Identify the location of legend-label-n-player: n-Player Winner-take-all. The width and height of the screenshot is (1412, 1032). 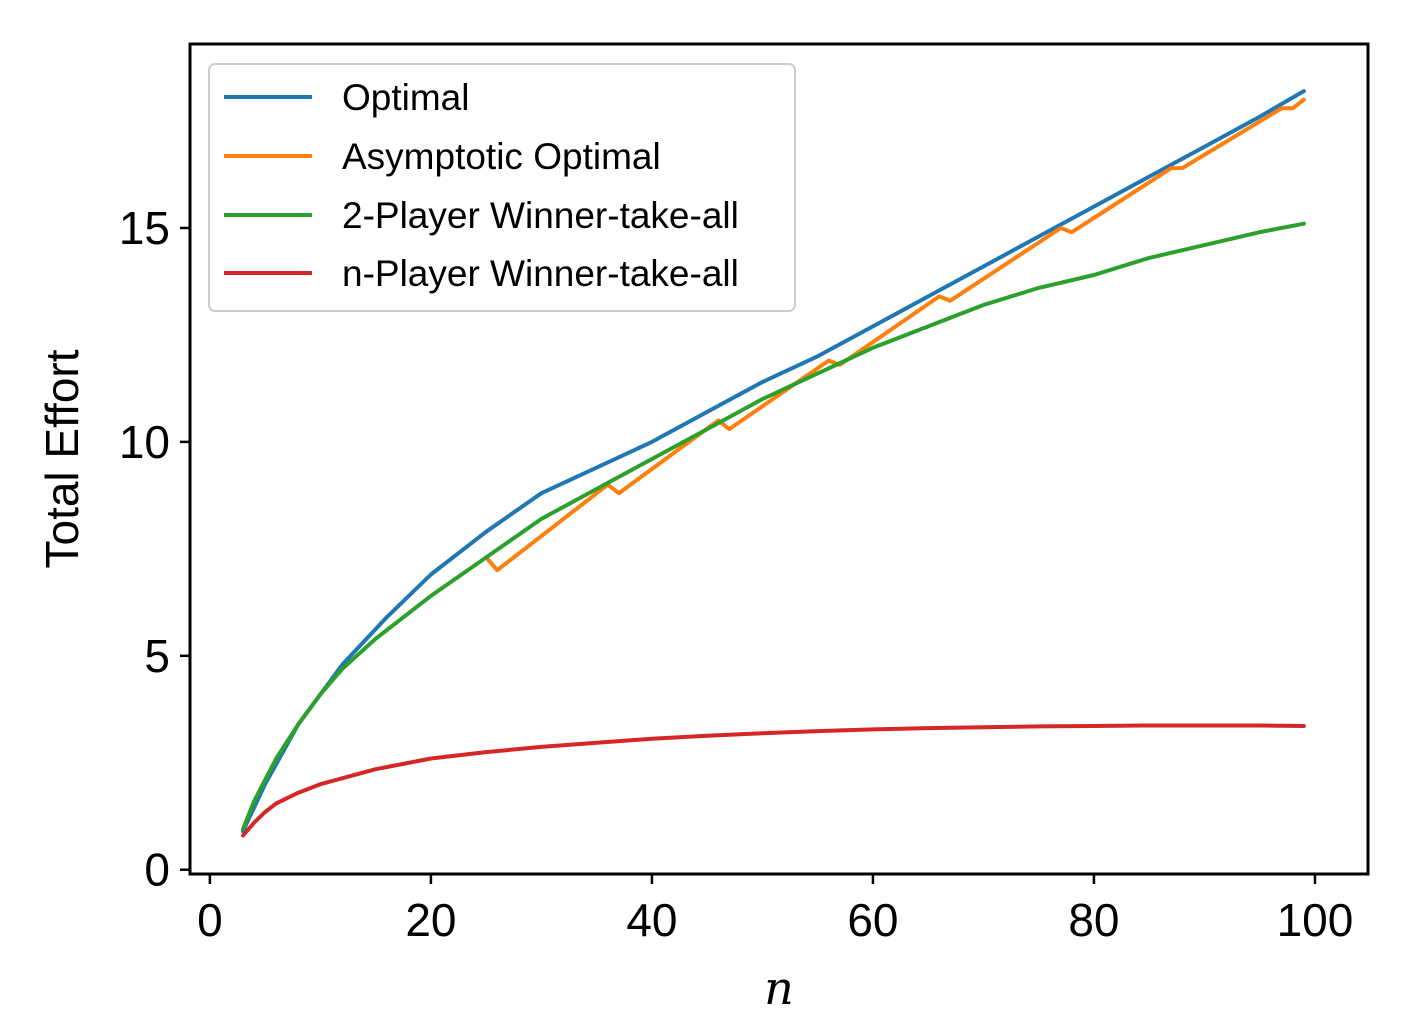
(540, 273).